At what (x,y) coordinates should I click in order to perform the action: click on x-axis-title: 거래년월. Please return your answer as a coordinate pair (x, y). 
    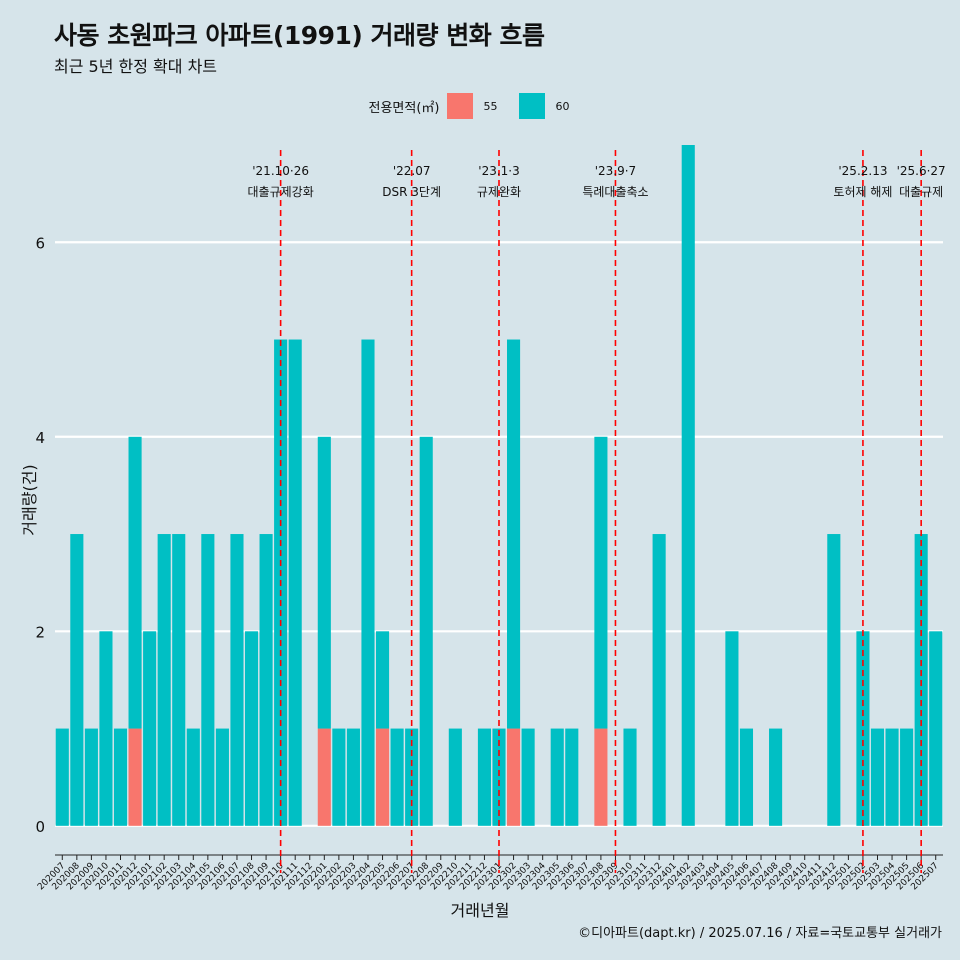
    Looking at the image, I should click on (480, 910).